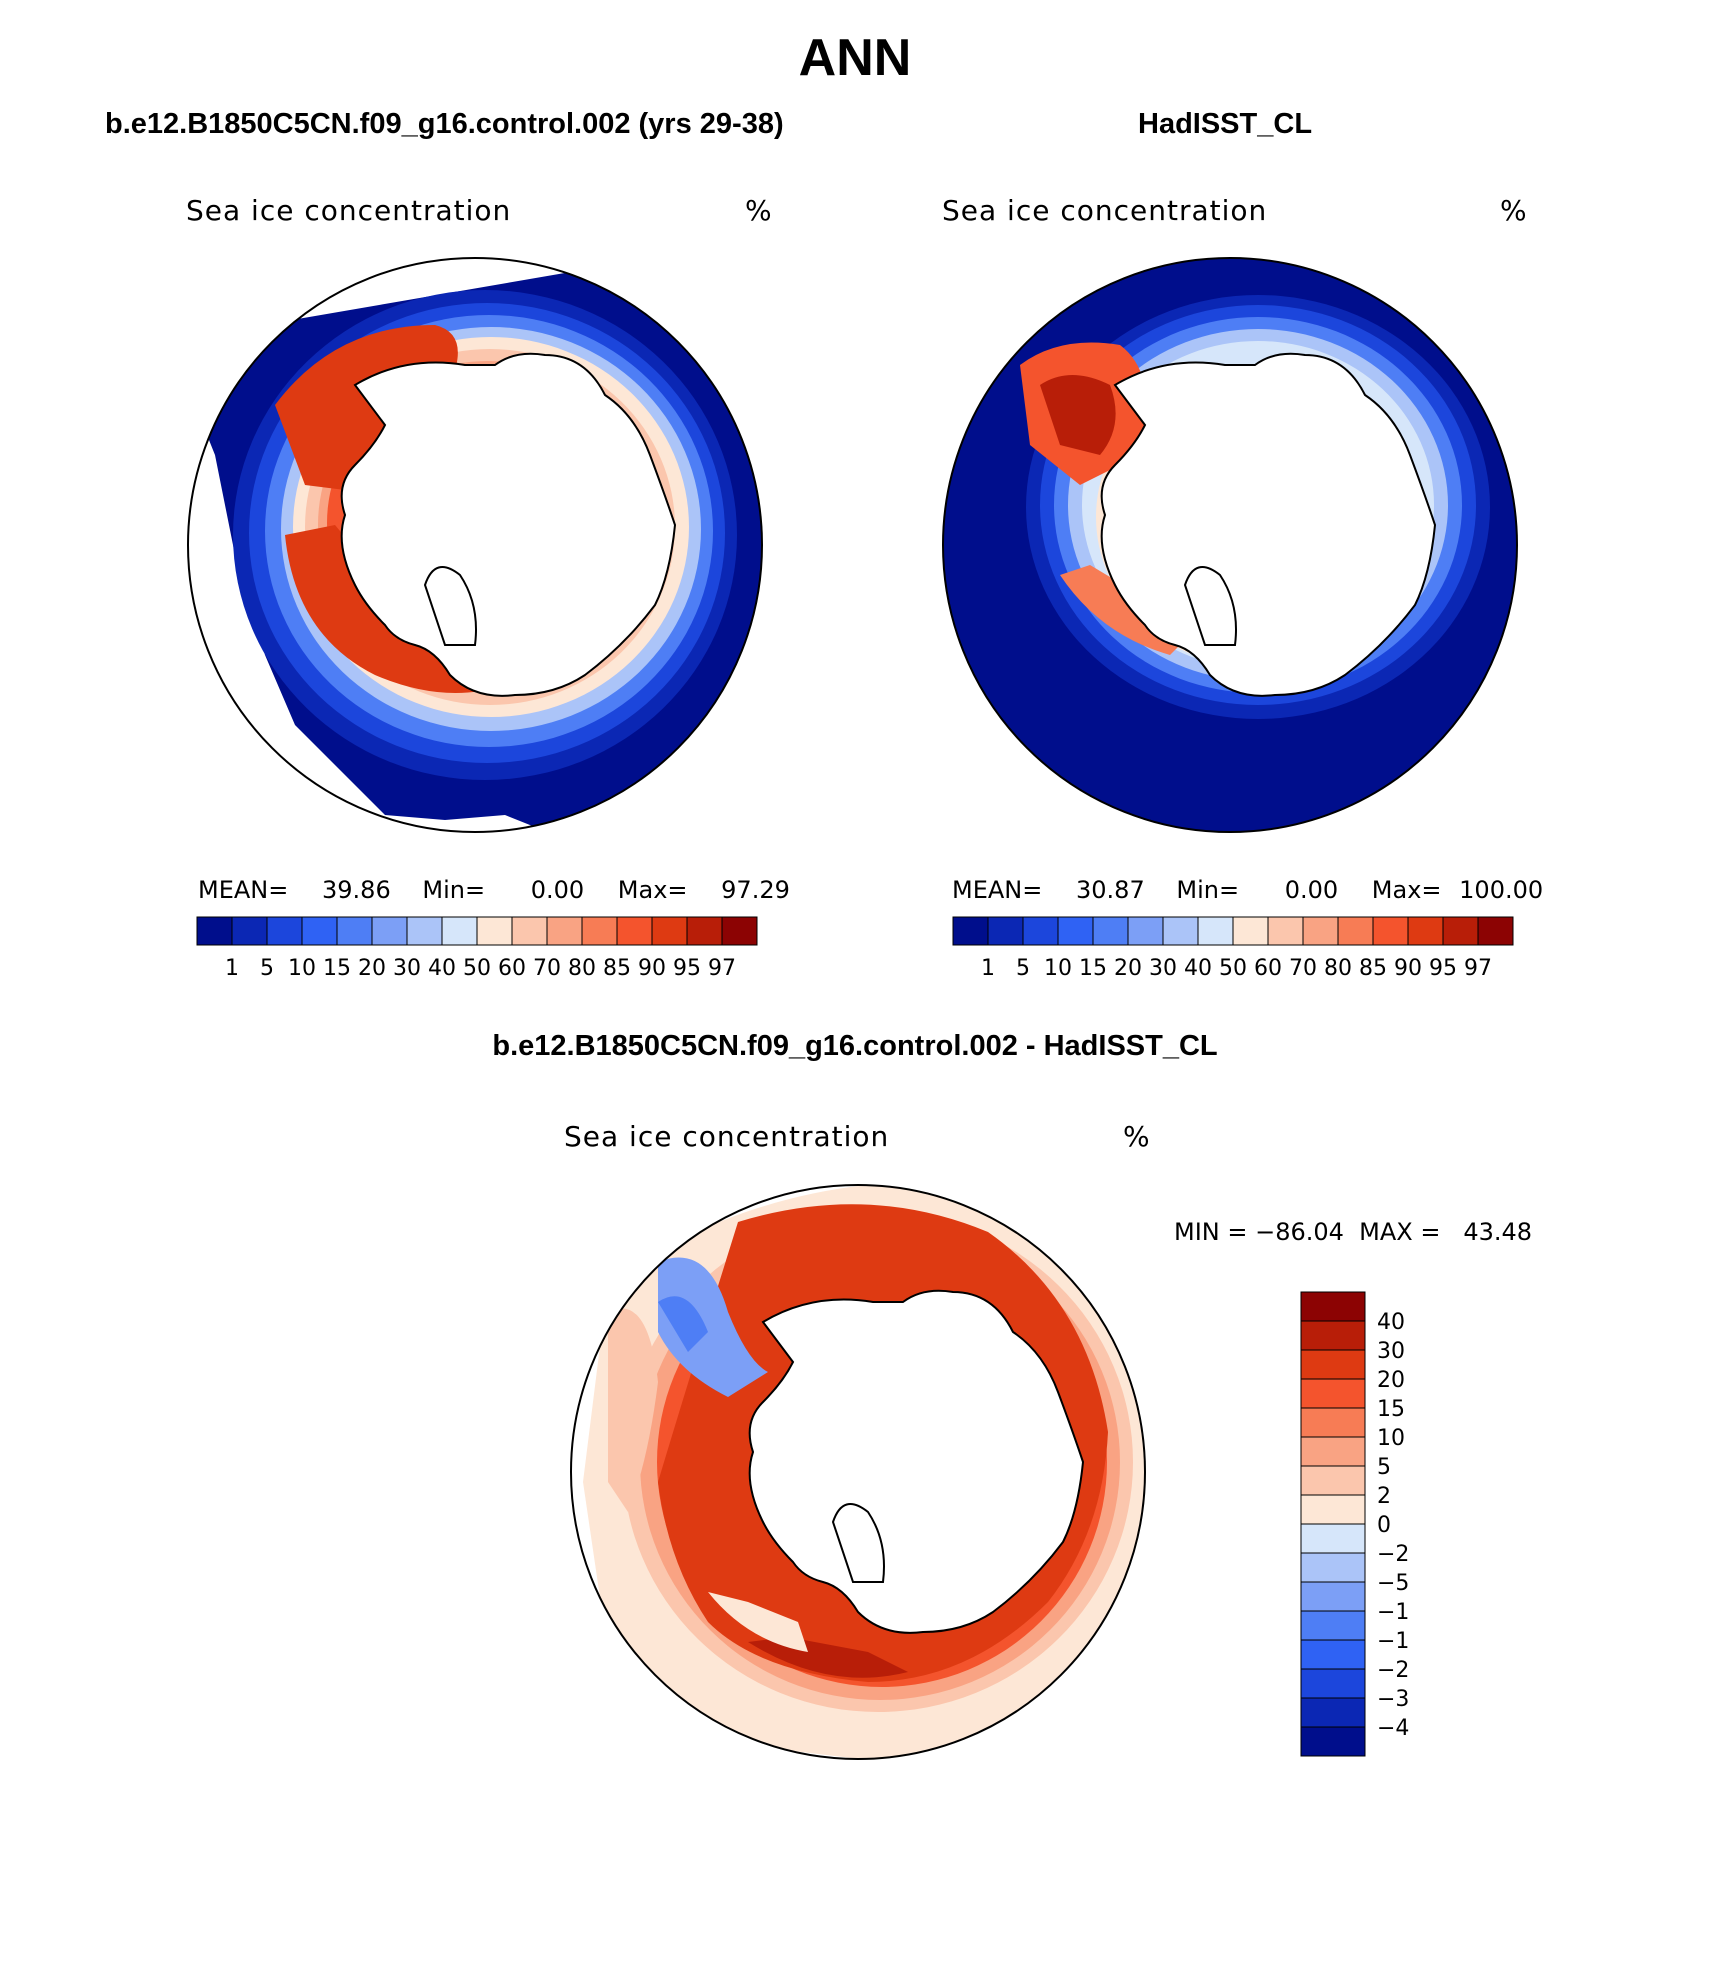 The width and height of the screenshot is (1710, 1983). I want to click on colorbar-tick-label: 2, so click(1384, 1496).